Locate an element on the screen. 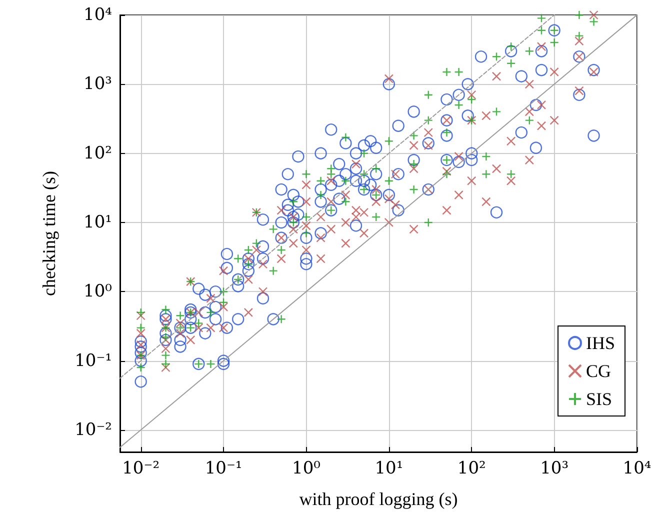  y-tick-label: 10¹ is located at coordinates (98, 222).